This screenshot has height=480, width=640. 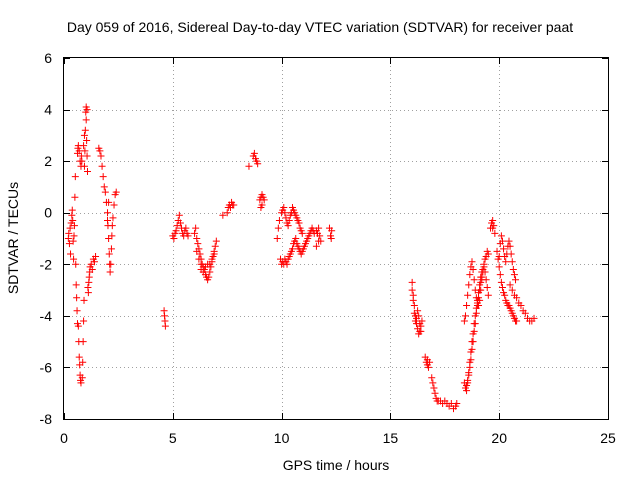 I want to click on y-tick-label: -6, so click(x=46, y=367).